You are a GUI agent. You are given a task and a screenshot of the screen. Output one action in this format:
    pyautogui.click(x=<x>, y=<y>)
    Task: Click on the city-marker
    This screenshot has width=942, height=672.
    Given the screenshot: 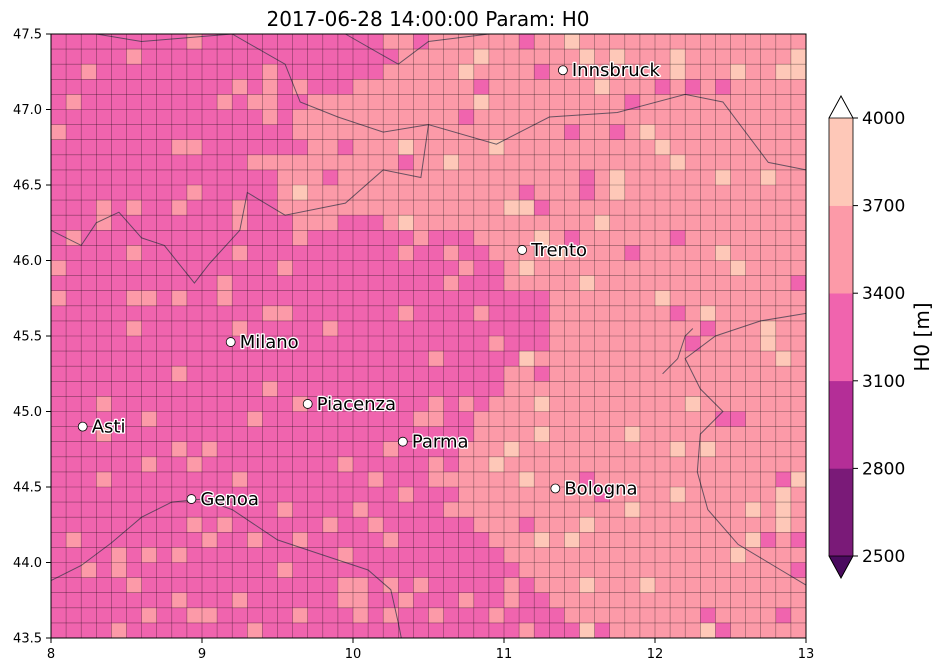 What is the action you would take?
    pyautogui.click(x=522, y=250)
    